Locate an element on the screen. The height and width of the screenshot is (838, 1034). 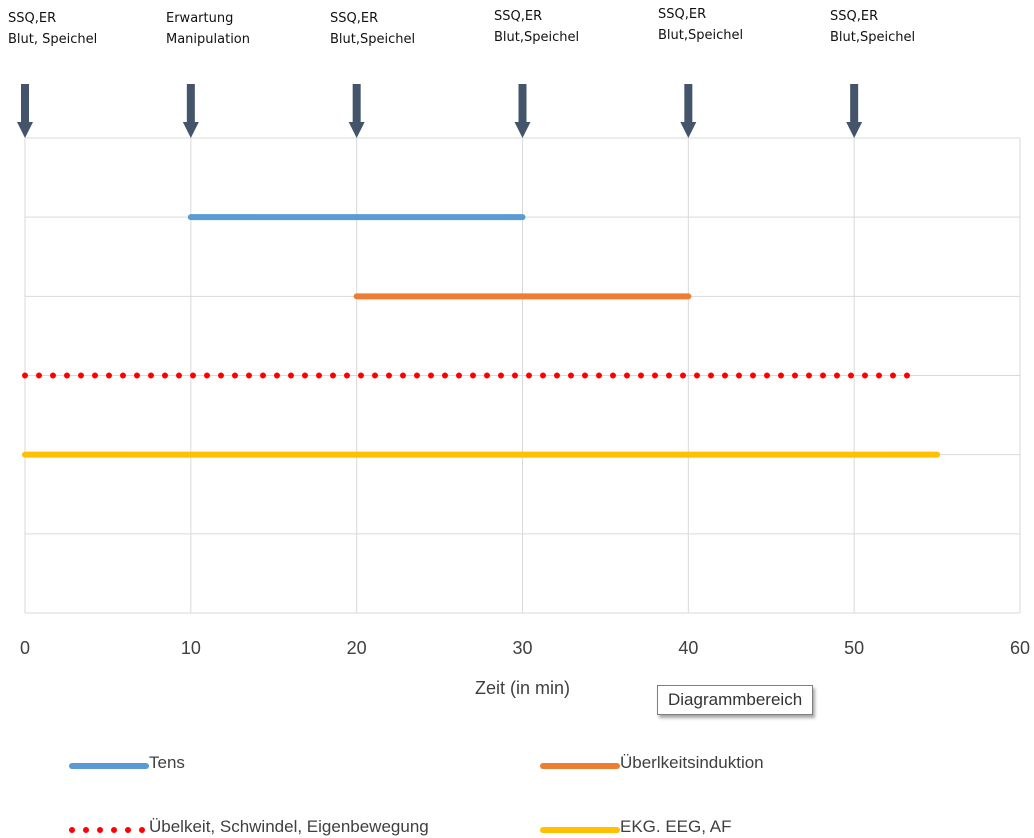
legend-label-ubelkeit: Übelkeit, Schwindel, Eigenbewegung is located at coordinates (289, 826).